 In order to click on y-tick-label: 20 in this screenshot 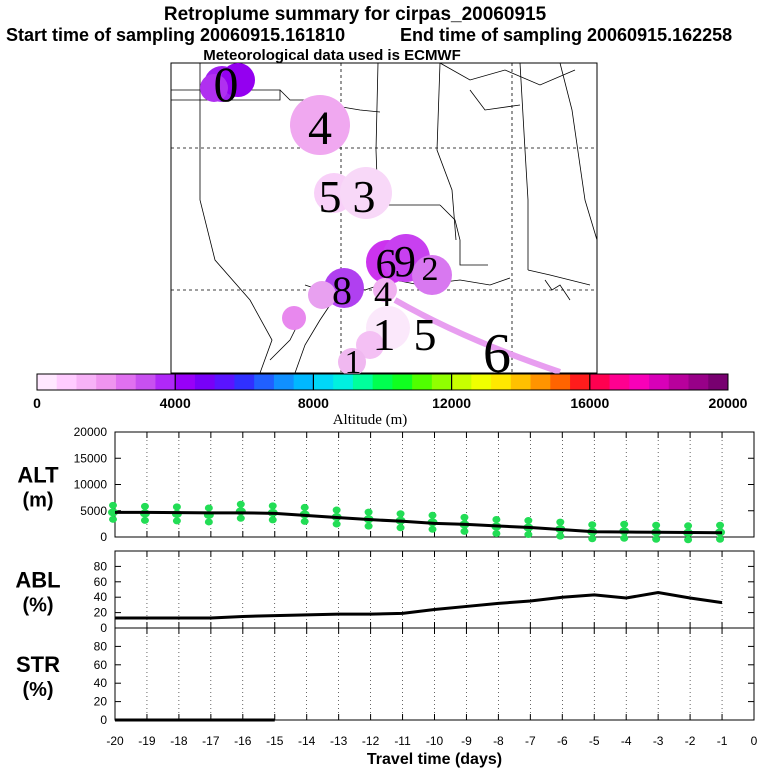, I will do `click(101, 702)`.